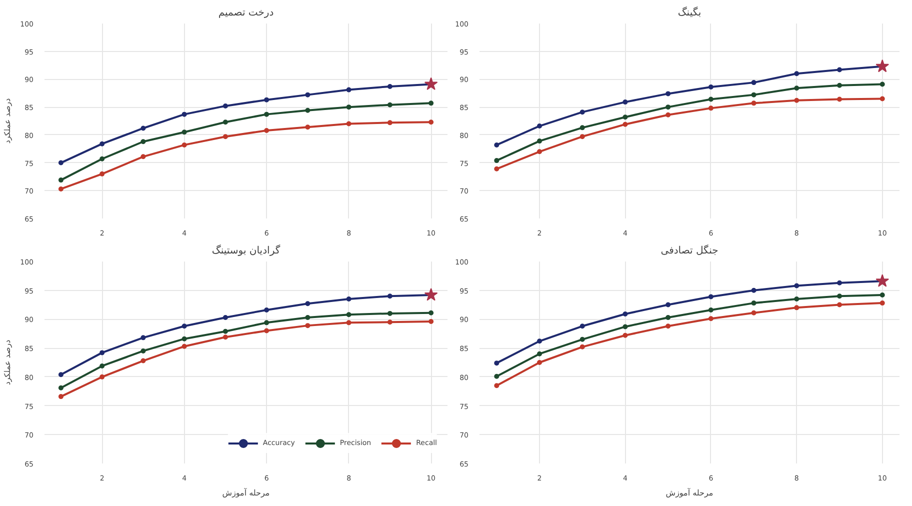 The height and width of the screenshot is (506, 912). Describe the element at coordinates (246, 13) in the screenshot. I see `chart-title: درخت تصمیم` at that location.